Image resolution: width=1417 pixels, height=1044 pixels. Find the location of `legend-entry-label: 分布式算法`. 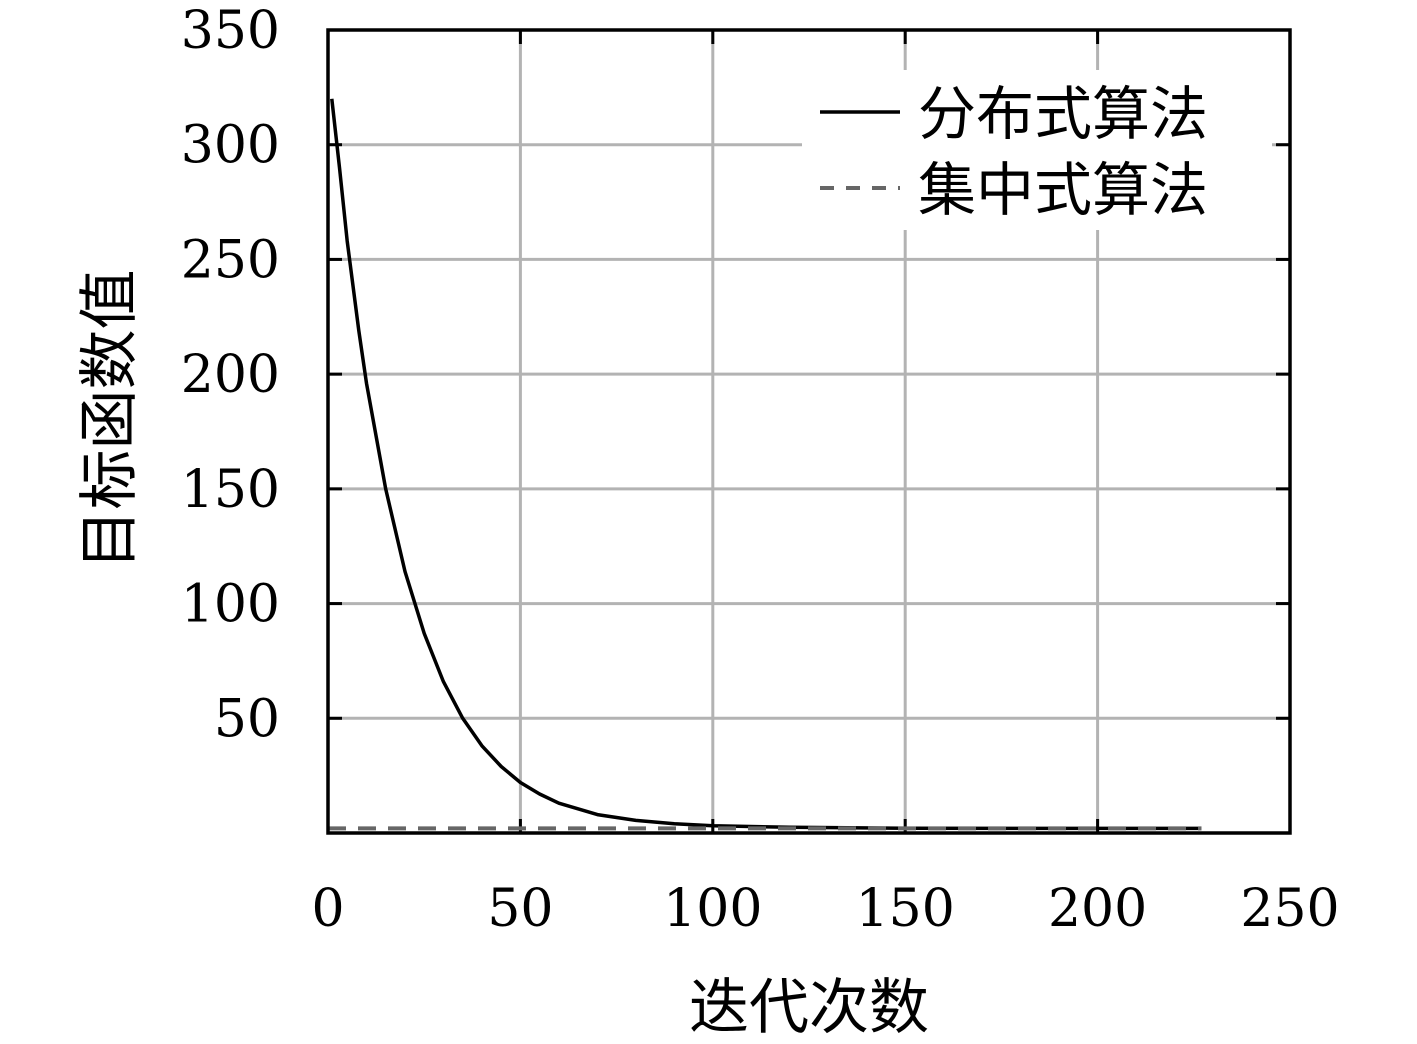

legend-entry-label: 分布式算法 is located at coordinates (1063, 114).